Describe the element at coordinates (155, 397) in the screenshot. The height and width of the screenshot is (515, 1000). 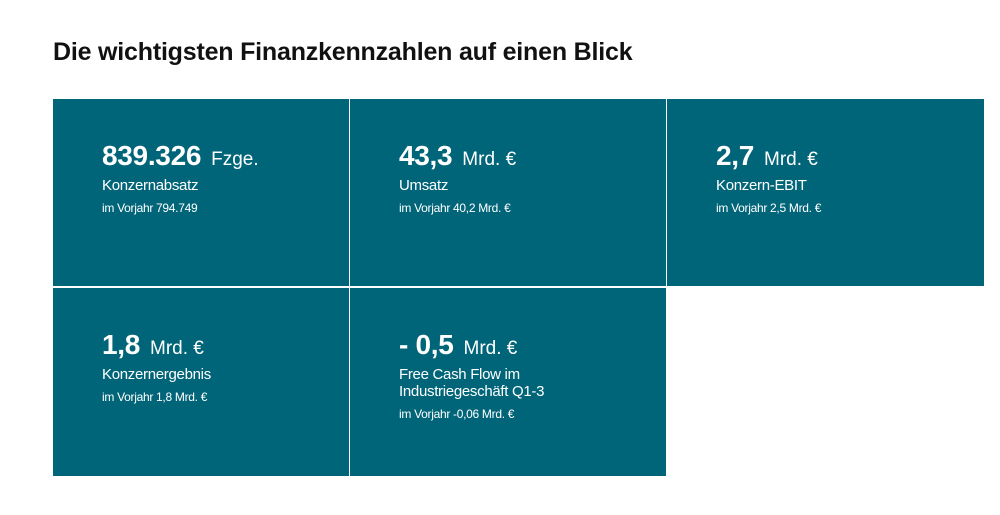
I see `kpi-previous-year: im Vorjahr 1,8 Mrd. €` at that location.